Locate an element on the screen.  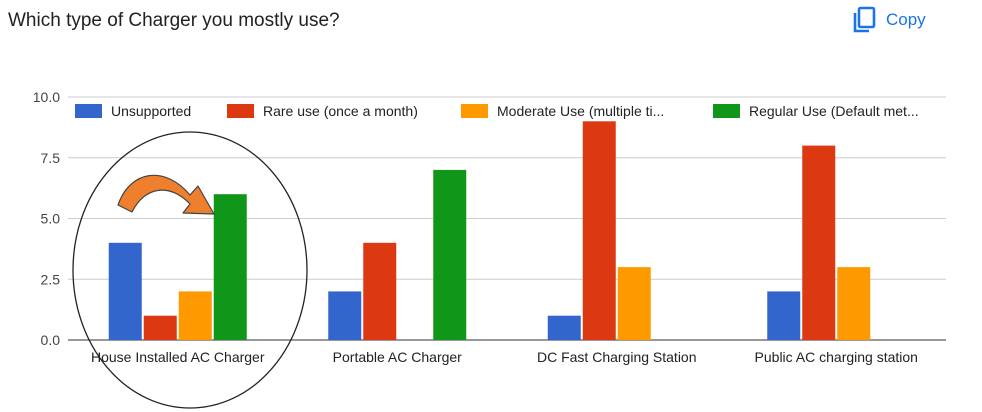
y-tick-label: 2.5 is located at coordinates (51, 279).